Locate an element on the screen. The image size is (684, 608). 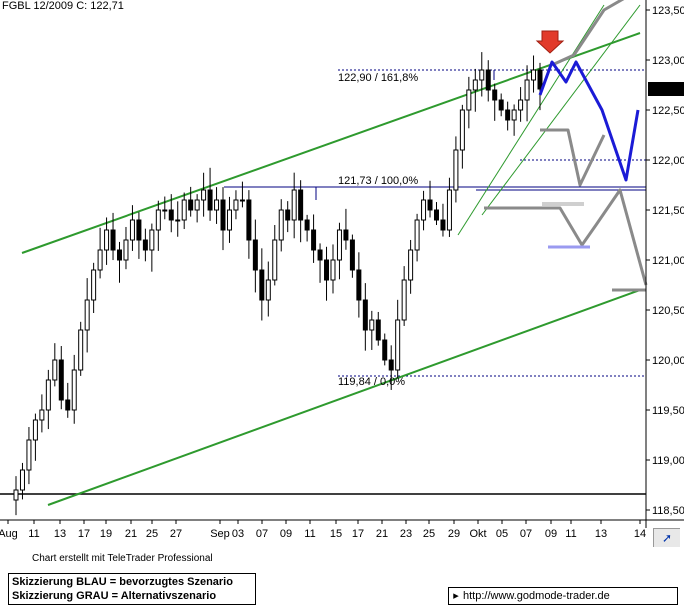
x-tick-label: 29 is located at coordinates (454, 534).